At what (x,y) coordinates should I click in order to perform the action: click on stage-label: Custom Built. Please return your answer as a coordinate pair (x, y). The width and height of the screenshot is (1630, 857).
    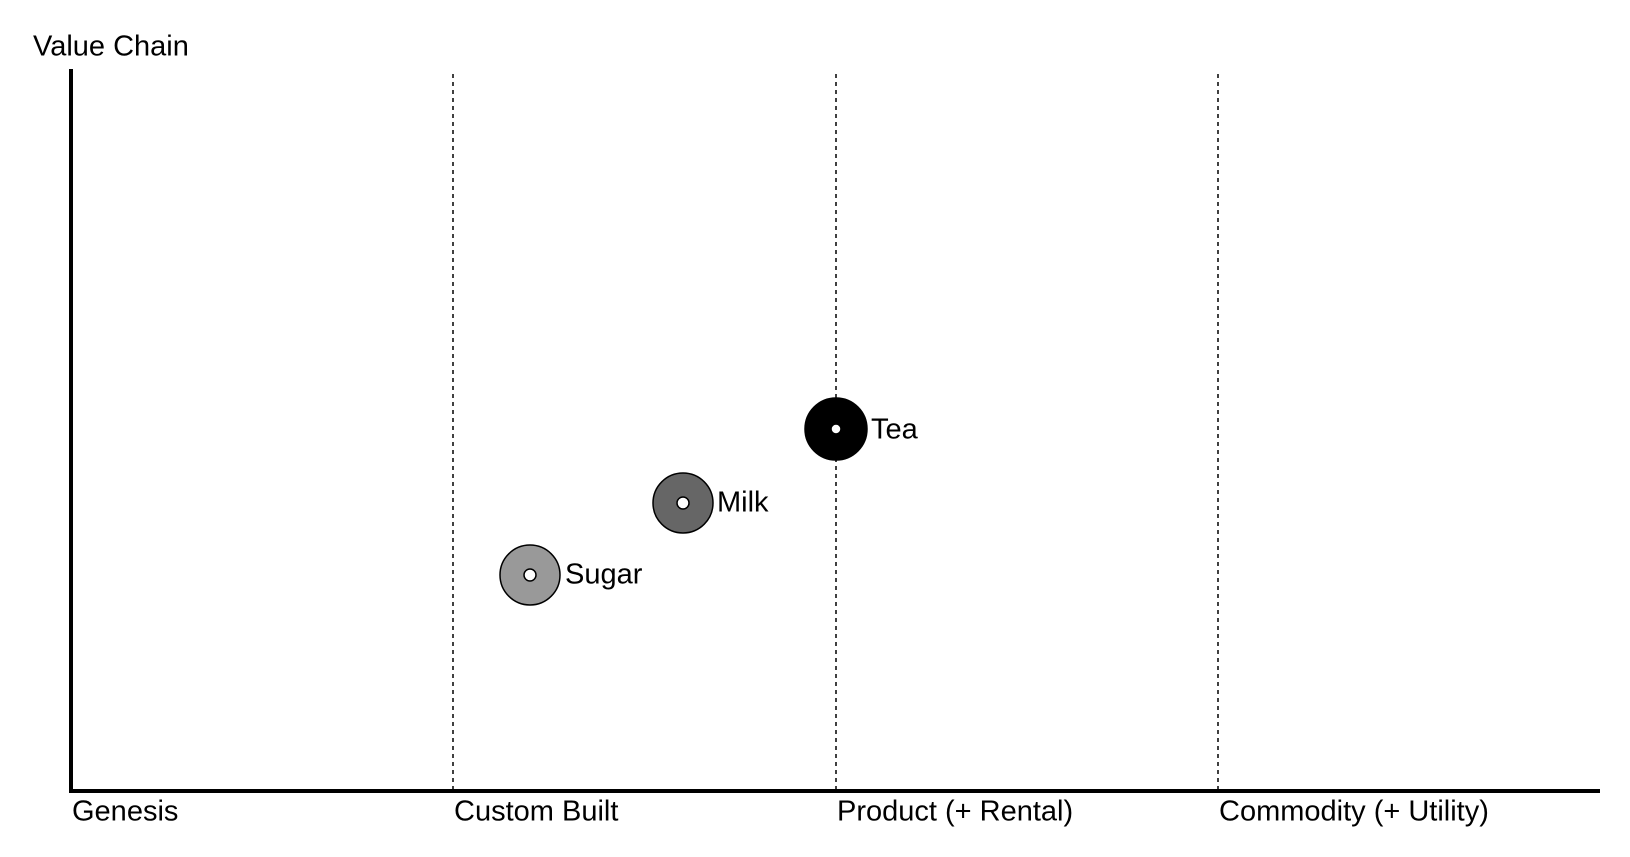
    Looking at the image, I should click on (536, 812).